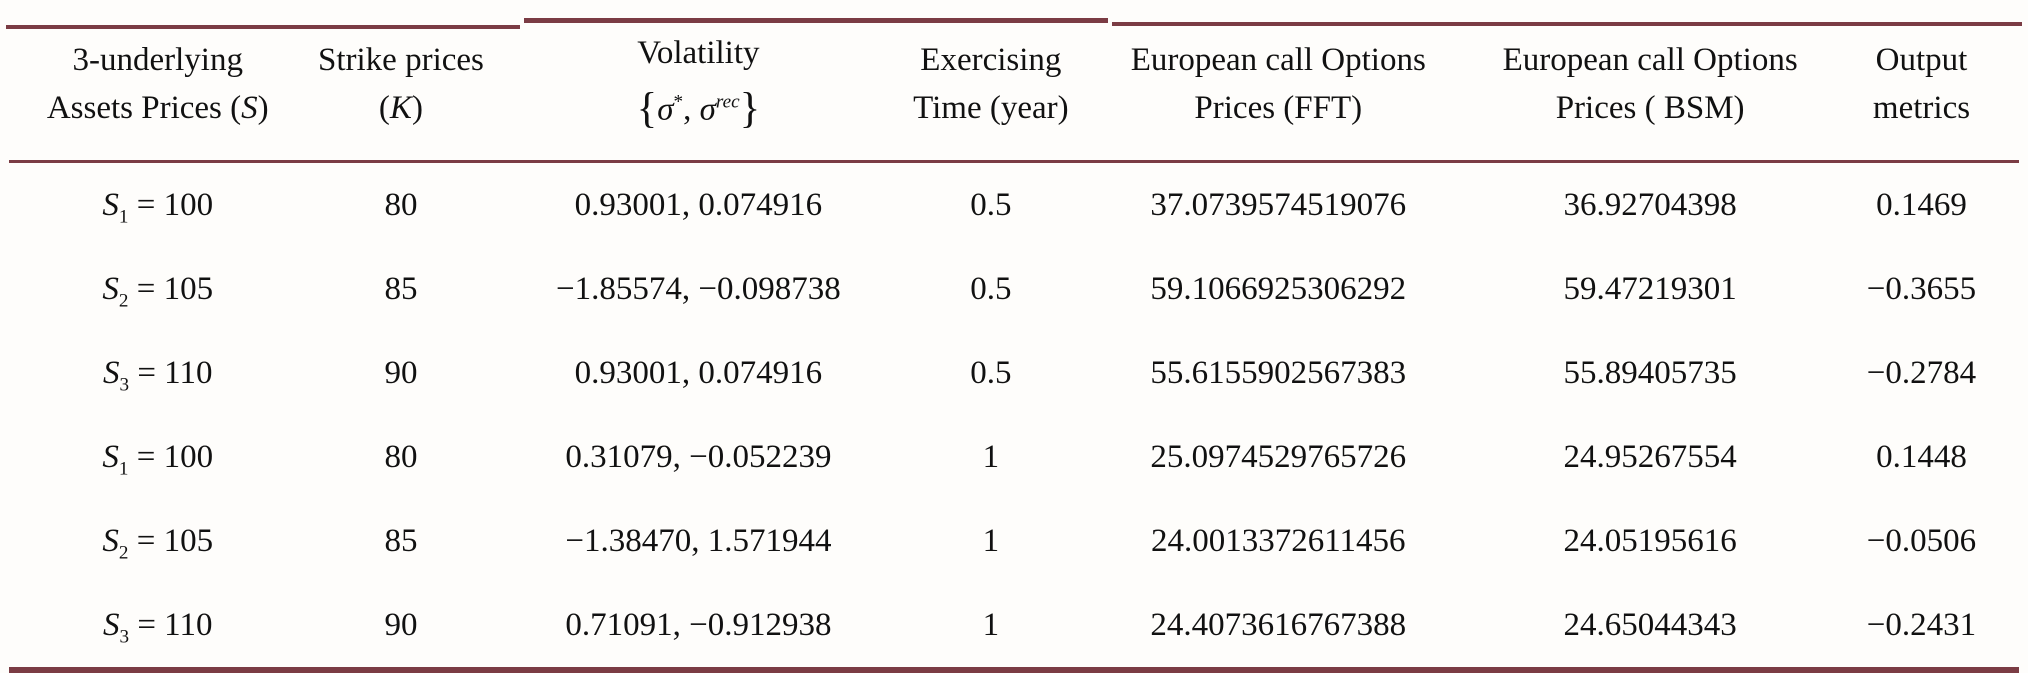 The height and width of the screenshot is (673, 2028). I want to click on output-metric-cell: −0.2431, so click(1921, 628).